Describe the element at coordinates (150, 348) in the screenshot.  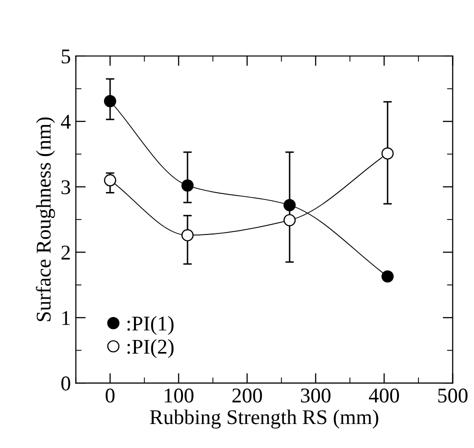
I see `legend-label: :PI(2)` at that location.